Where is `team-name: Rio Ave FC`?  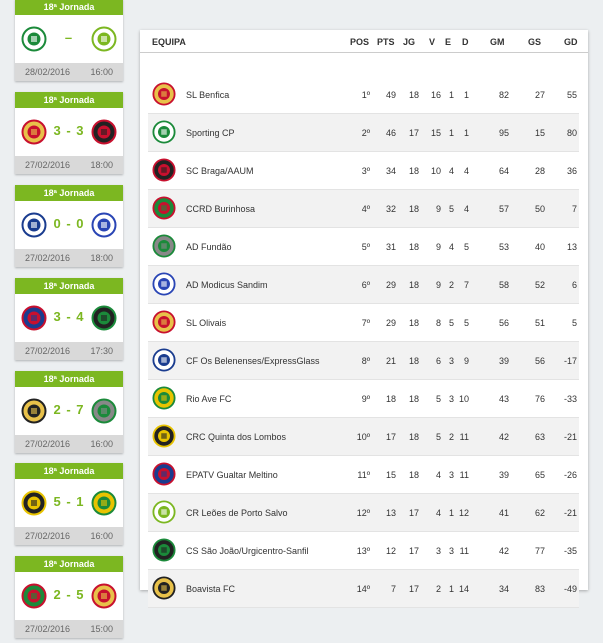 team-name: Rio Ave FC is located at coordinates (209, 399).